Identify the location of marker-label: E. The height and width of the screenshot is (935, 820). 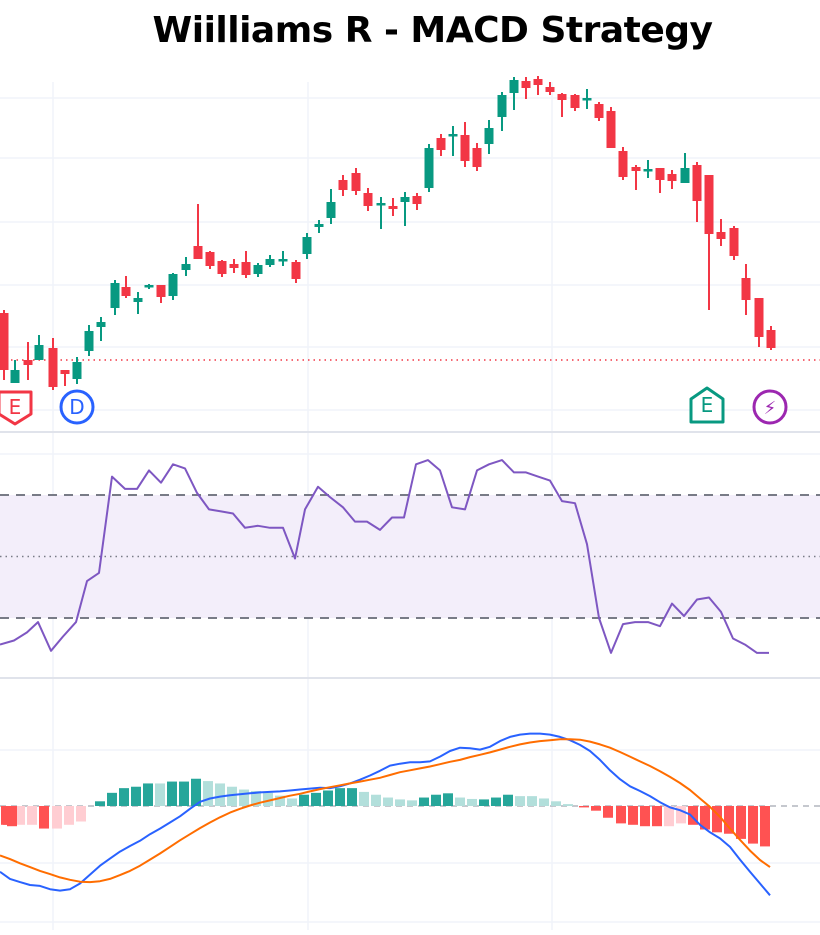
(15, 407).